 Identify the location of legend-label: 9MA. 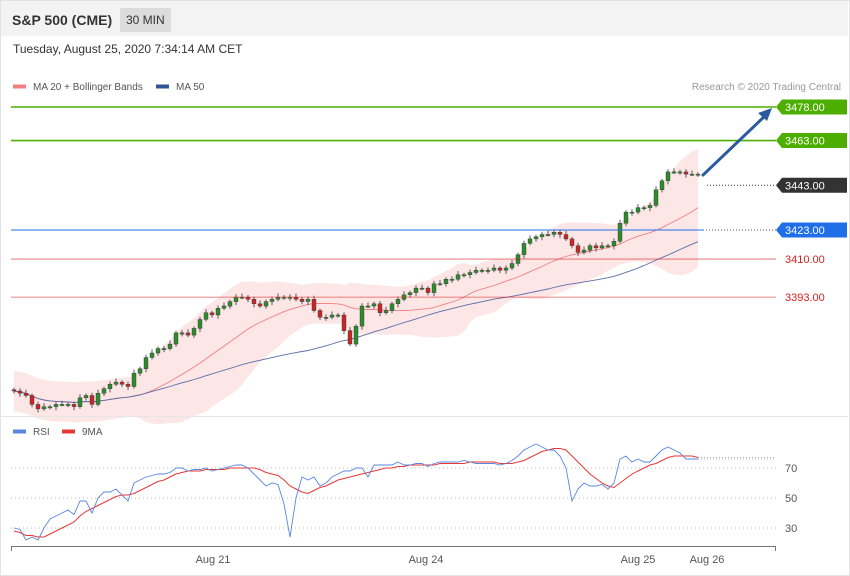
(92, 432).